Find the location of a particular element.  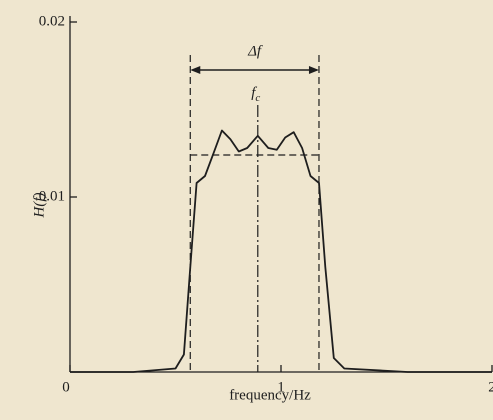

y-axis-label: H(f) is located at coordinates (39, 206).